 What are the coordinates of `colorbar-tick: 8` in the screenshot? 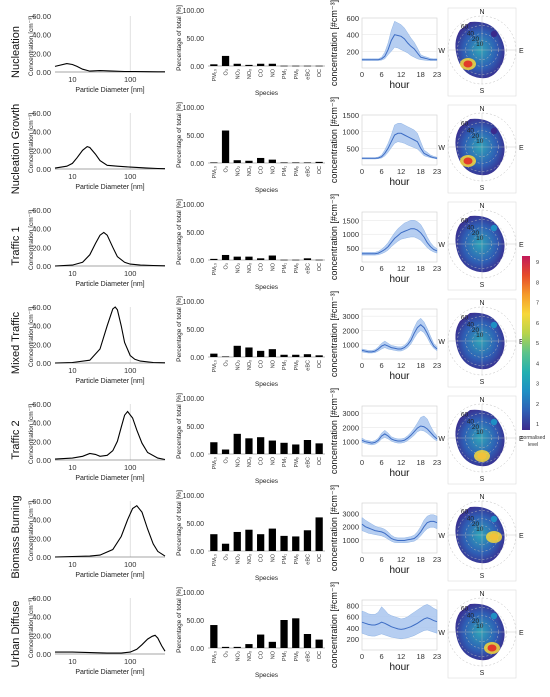 It's located at (537, 283).